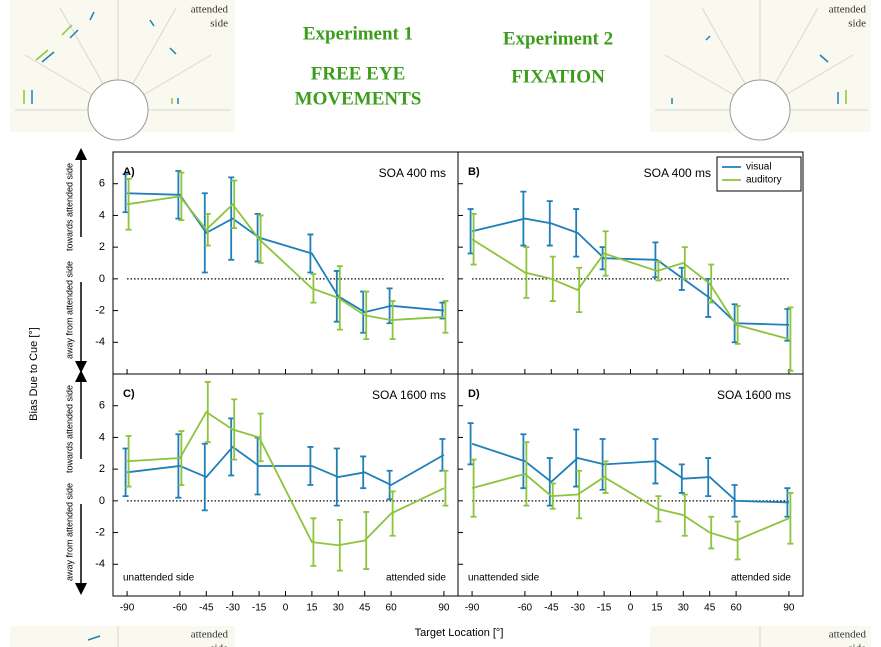  I want to click on y-tick-label: 2, so click(102, 469).